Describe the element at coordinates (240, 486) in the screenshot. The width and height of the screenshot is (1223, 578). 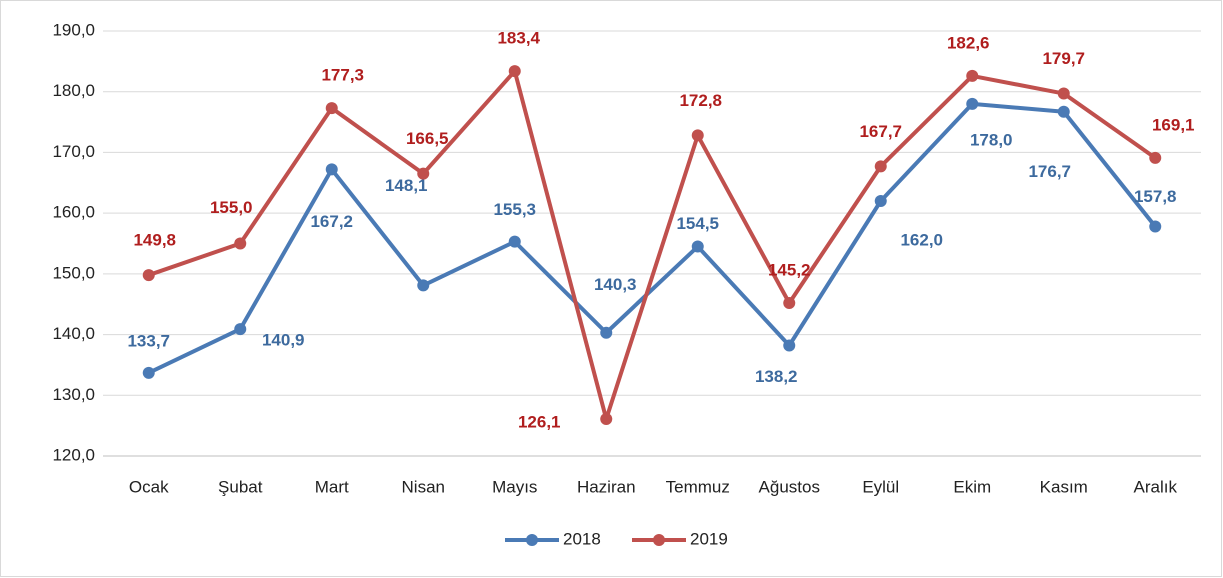
I see `x-tick-label: Şubat` at that location.